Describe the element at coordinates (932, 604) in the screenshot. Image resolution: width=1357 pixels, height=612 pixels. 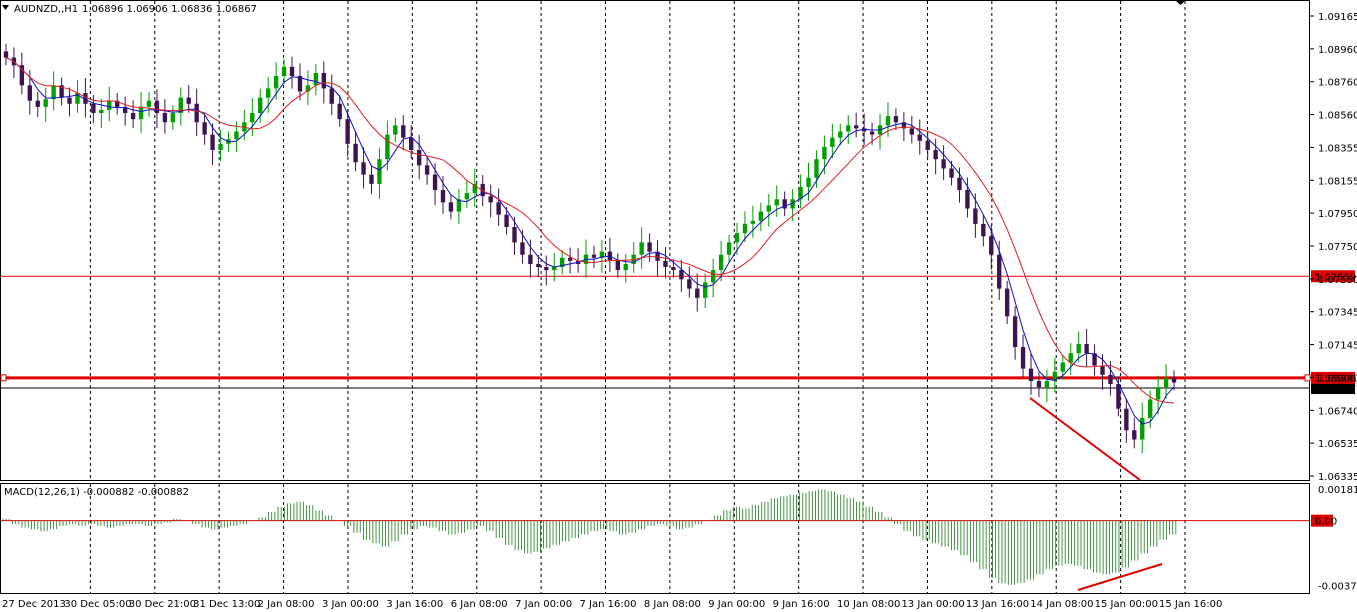
I see `time-tick-label: 13 Jan 00:00` at that location.